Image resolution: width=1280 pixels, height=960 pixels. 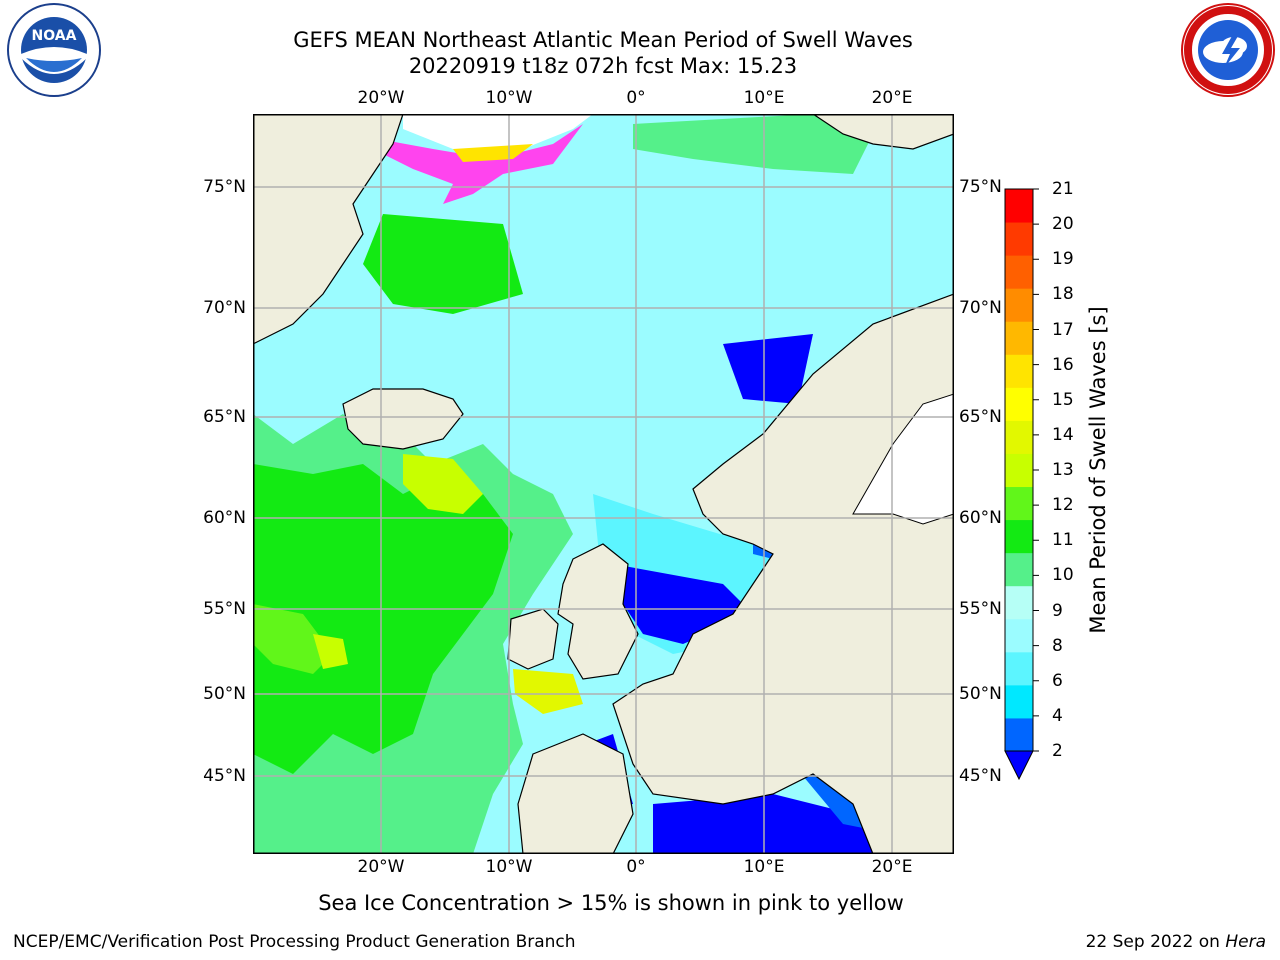 I want to click on colorbar-tick-label: 11, so click(x=1063, y=540).